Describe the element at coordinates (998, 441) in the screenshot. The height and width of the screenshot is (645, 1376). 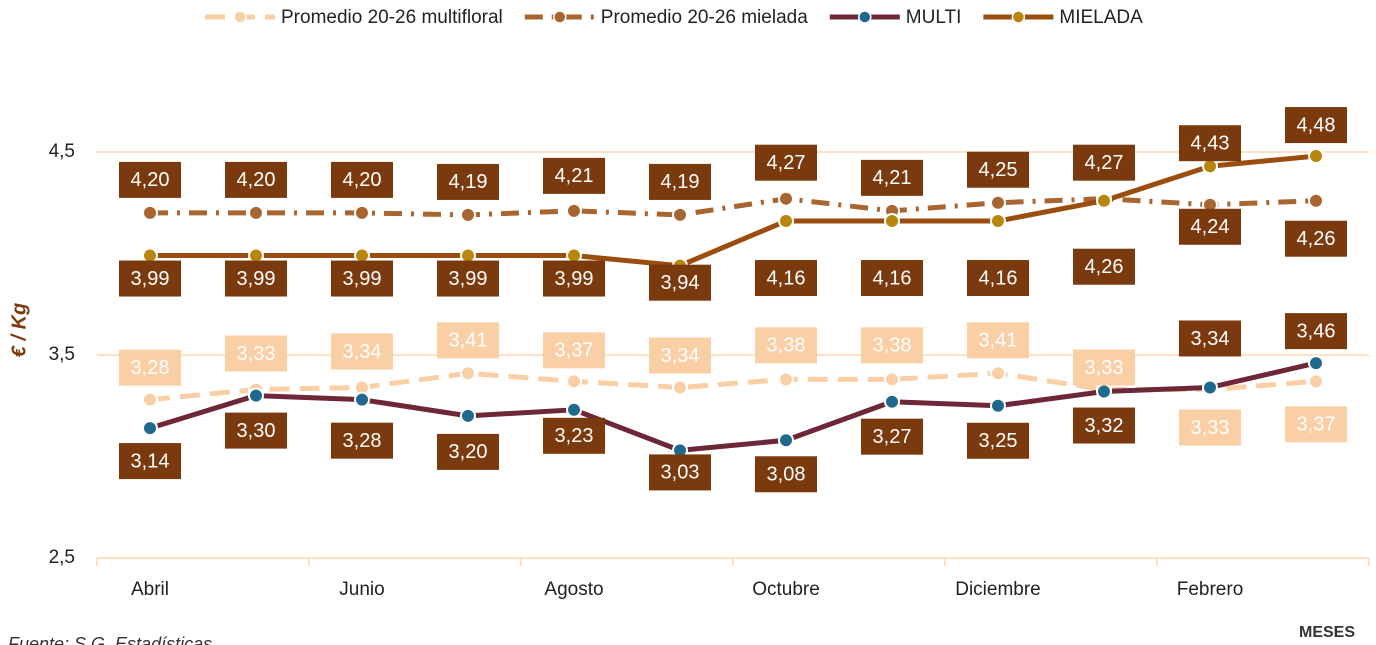
I see `data-label: 3,25` at that location.